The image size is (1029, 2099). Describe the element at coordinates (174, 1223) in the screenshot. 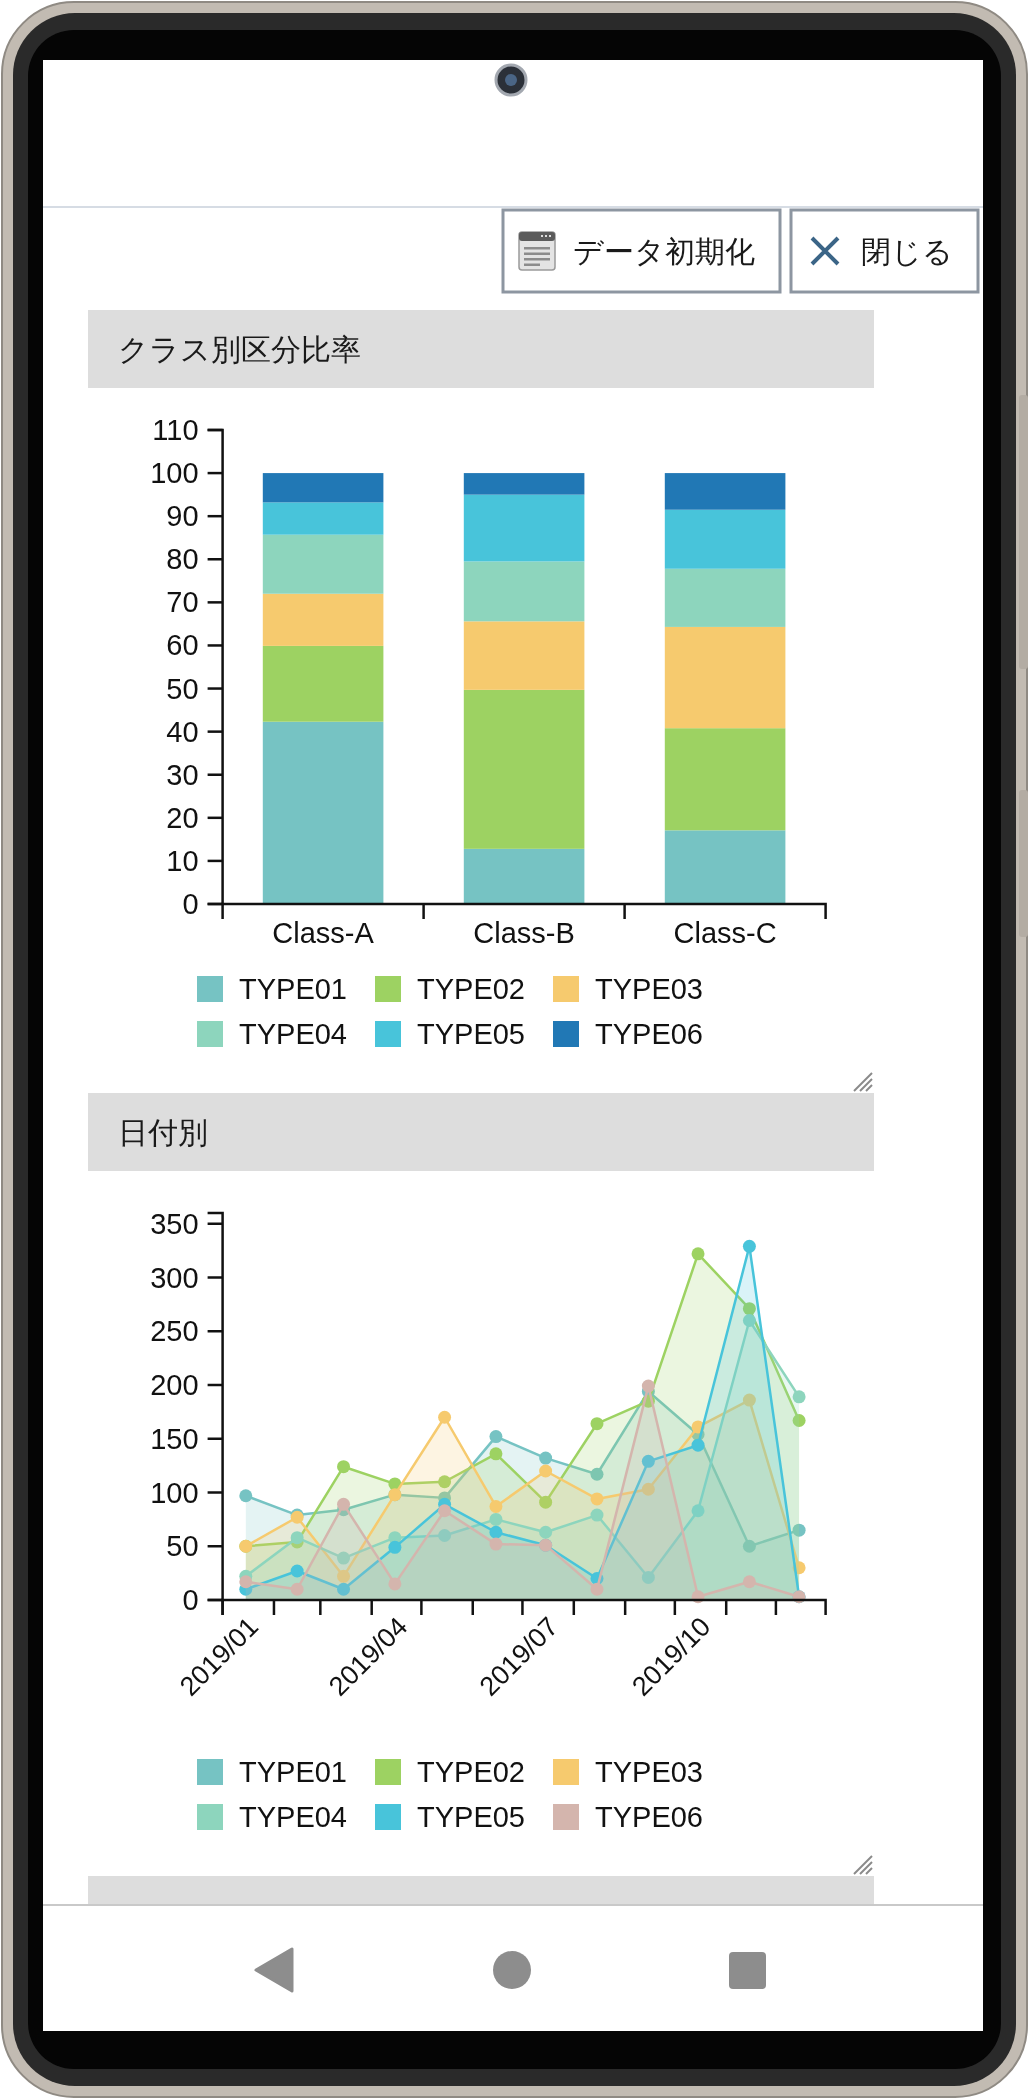

I see `y-tick-label: 350` at that location.